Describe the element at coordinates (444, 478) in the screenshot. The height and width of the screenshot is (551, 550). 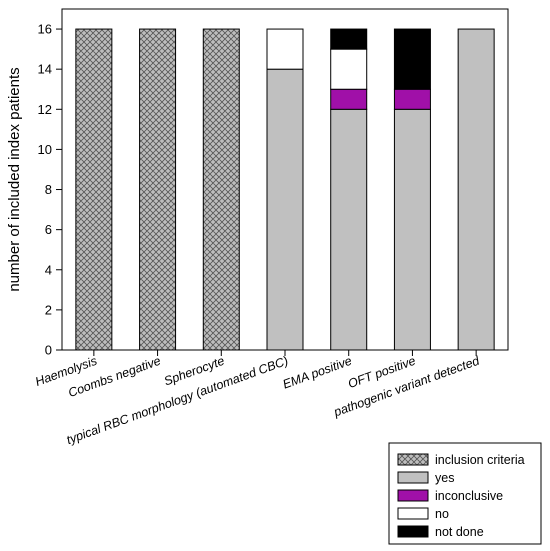
I see `legend-label-yes: yes` at that location.